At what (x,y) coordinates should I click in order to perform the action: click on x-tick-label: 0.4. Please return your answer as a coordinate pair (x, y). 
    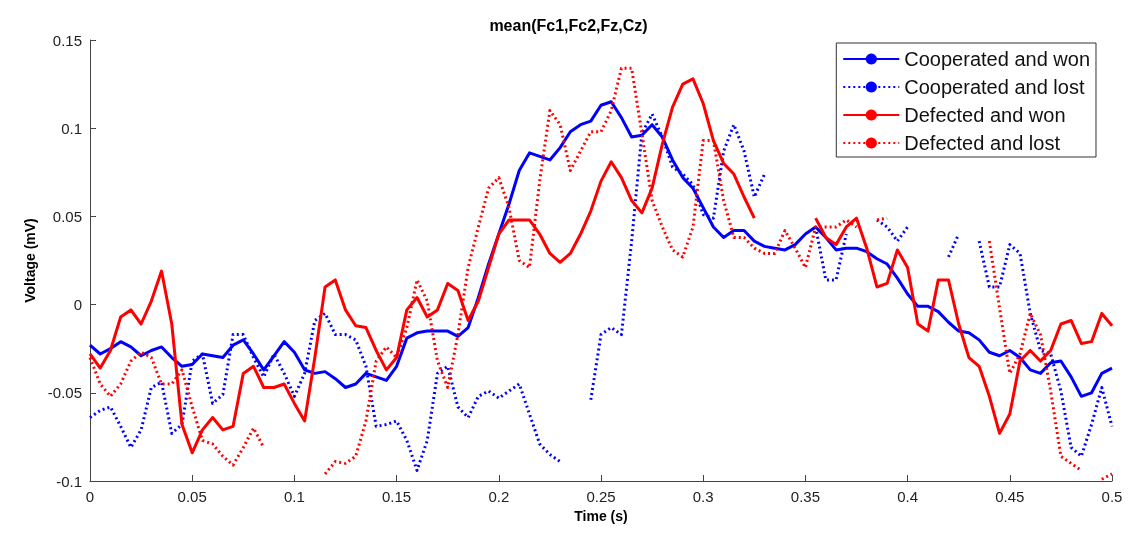
    Looking at the image, I should click on (908, 496).